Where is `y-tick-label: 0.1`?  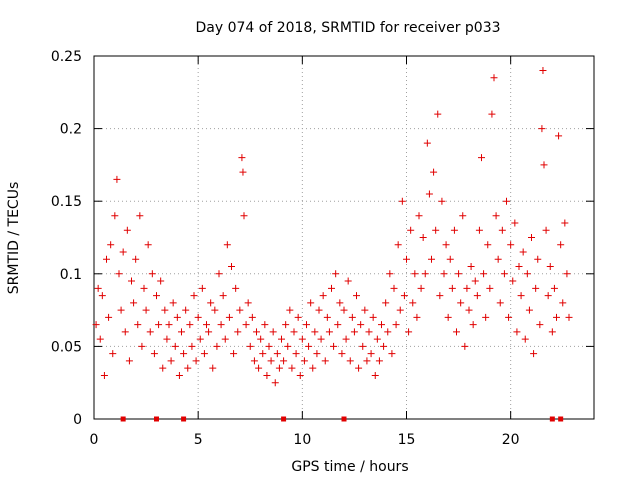 y-tick-label: 0.1 is located at coordinates (71, 275).